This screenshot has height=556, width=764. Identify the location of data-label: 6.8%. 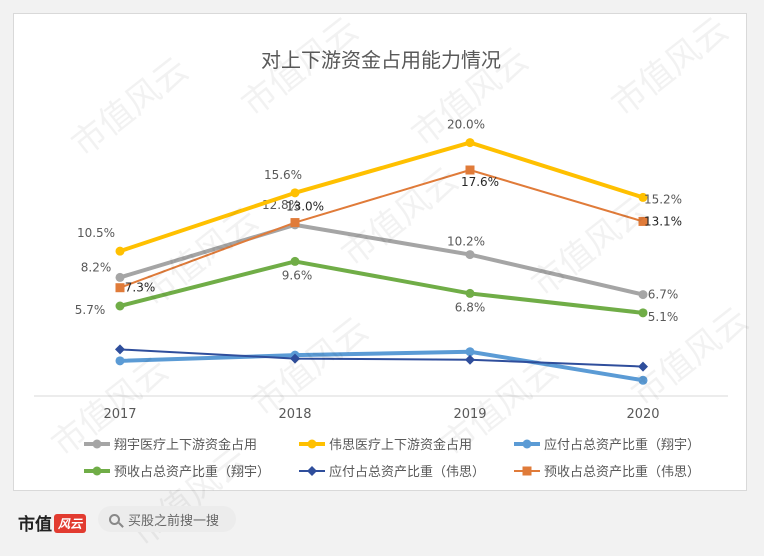
(470, 307).